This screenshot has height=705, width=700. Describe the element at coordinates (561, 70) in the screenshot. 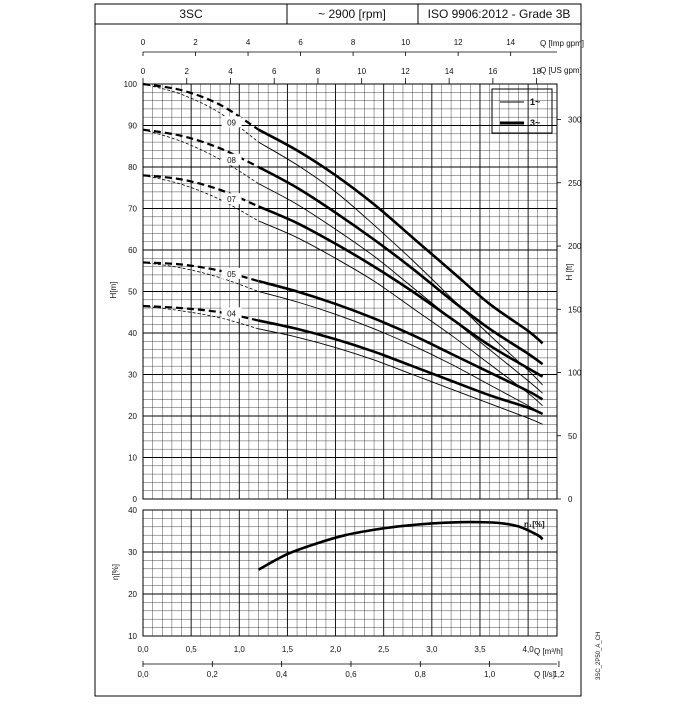

I see `us-gpm-axis-label: Q [US gpm]` at that location.